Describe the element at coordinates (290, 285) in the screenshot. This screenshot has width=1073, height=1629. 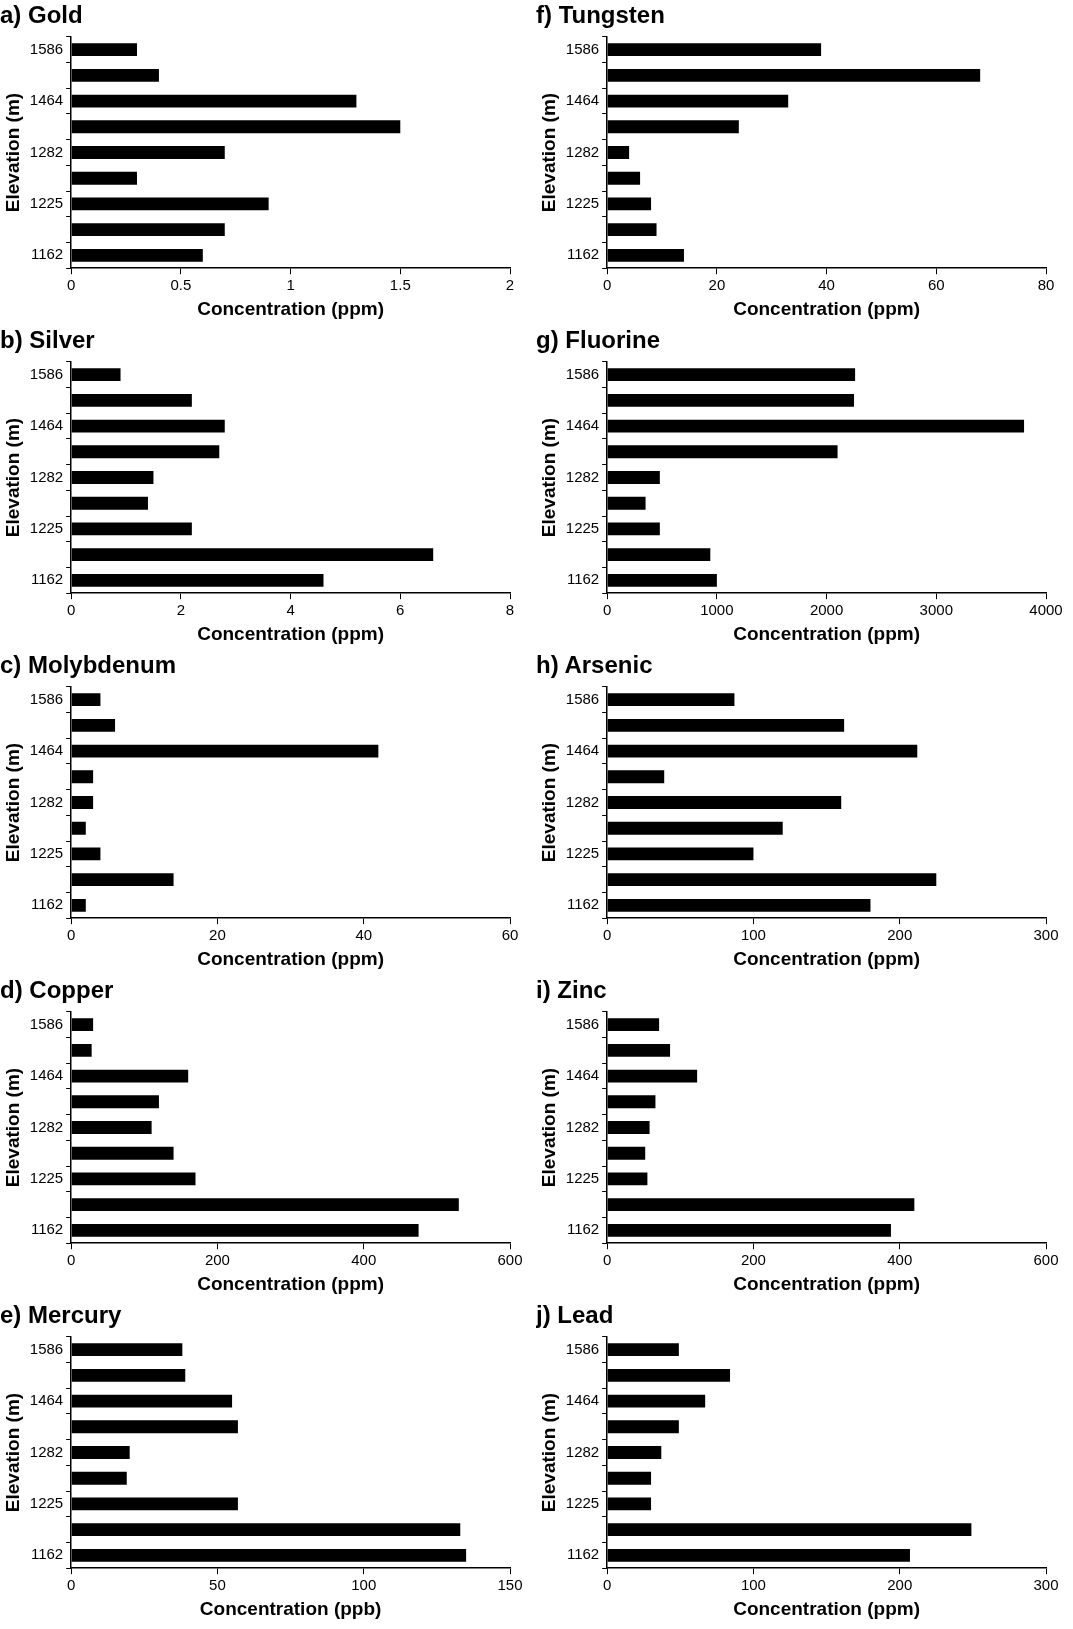
I see `x-tick-label: 1` at that location.